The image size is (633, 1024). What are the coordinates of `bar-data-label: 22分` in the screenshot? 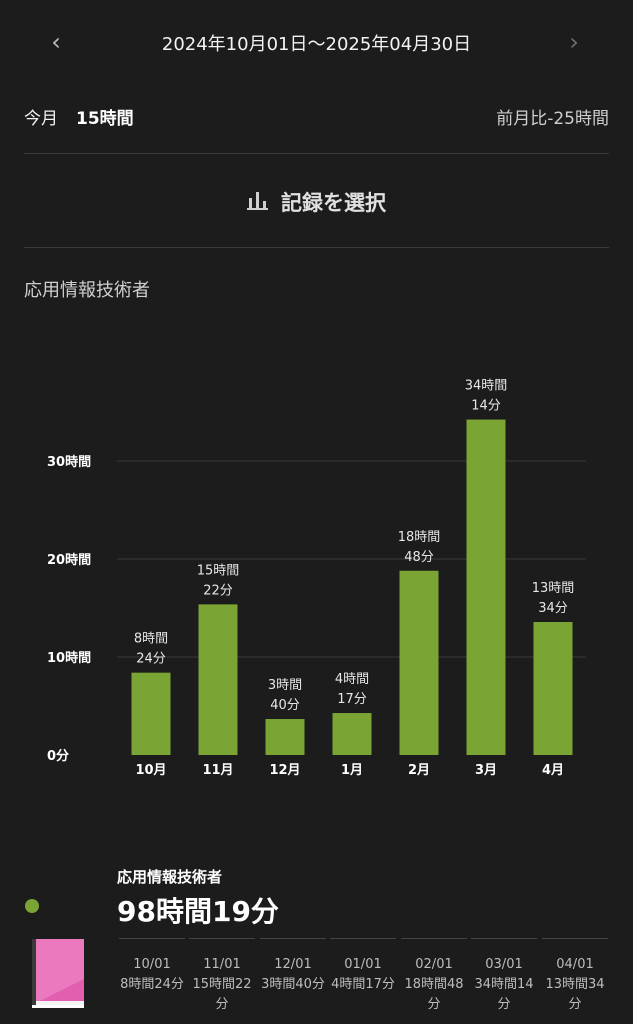 It's located at (218, 590).